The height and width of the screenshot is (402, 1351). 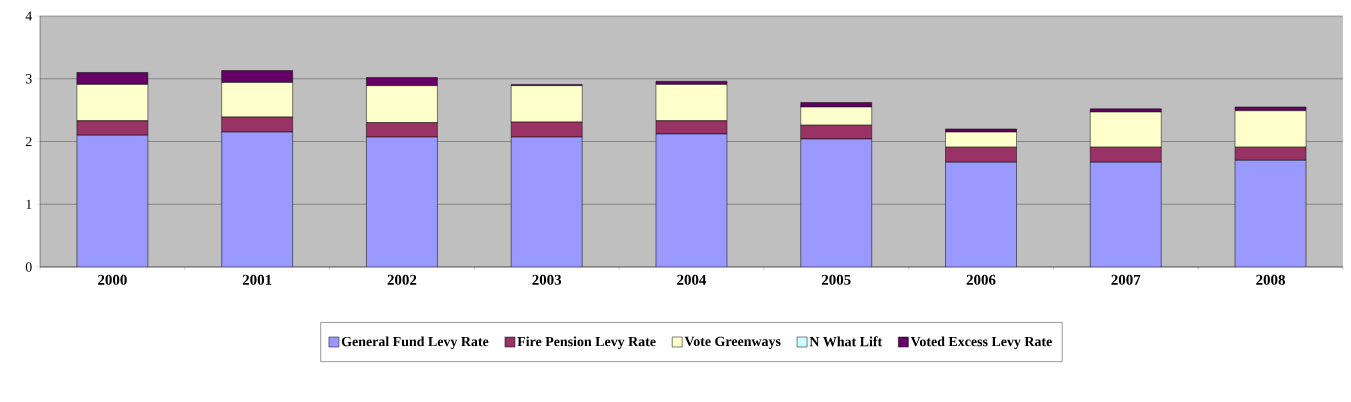 What do you see at coordinates (257, 279) in the screenshot?
I see `x-tick-label: 2001` at bounding box center [257, 279].